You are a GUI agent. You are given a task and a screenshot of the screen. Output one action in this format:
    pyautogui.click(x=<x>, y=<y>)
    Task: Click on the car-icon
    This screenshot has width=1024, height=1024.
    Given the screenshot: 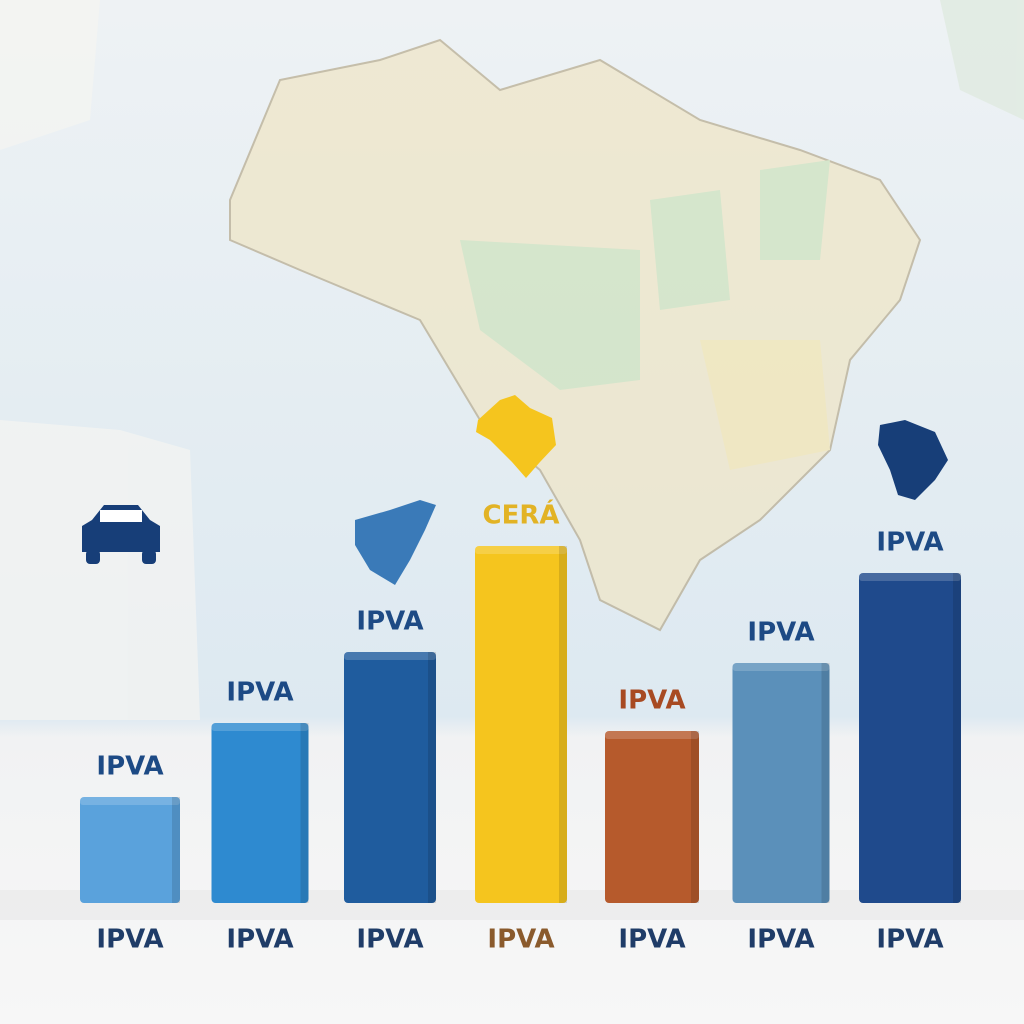 What is the action you would take?
    pyautogui.click(x=121, y=534)
    